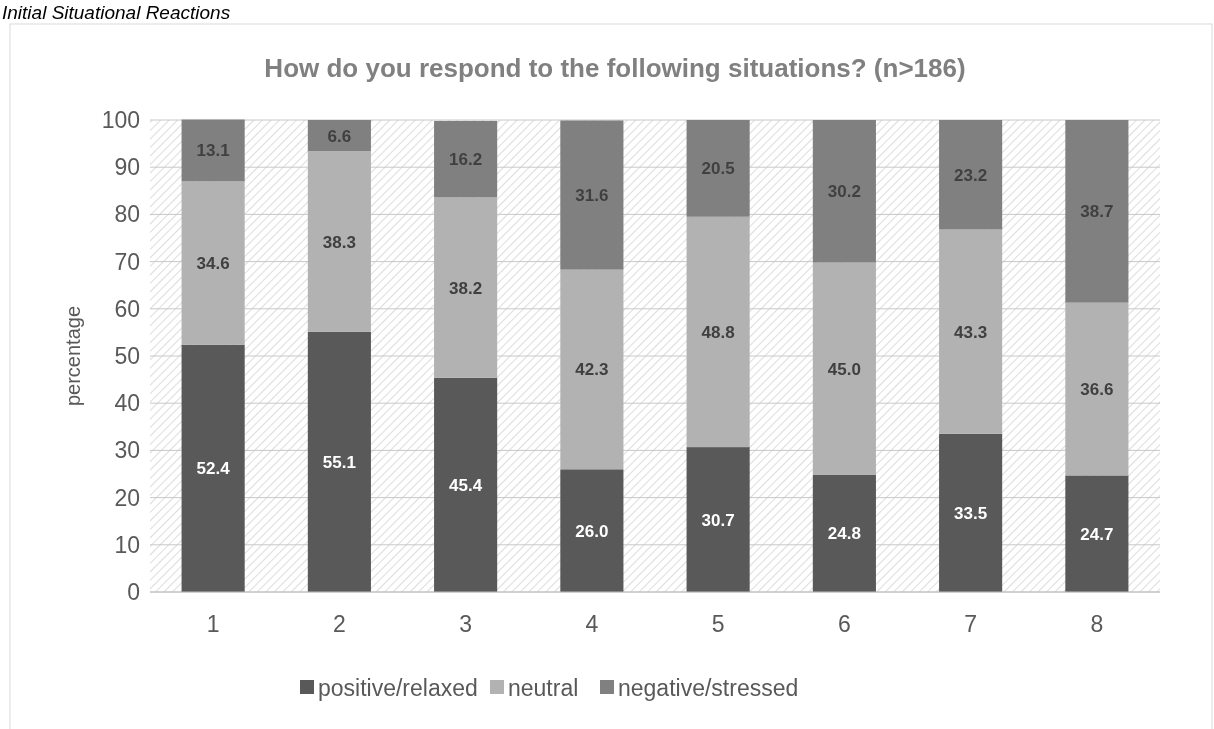  What do you see at coordinates (127, 497) in the screenshot?
I see `y-tick-label: 20` at bounding box center [127, 497].